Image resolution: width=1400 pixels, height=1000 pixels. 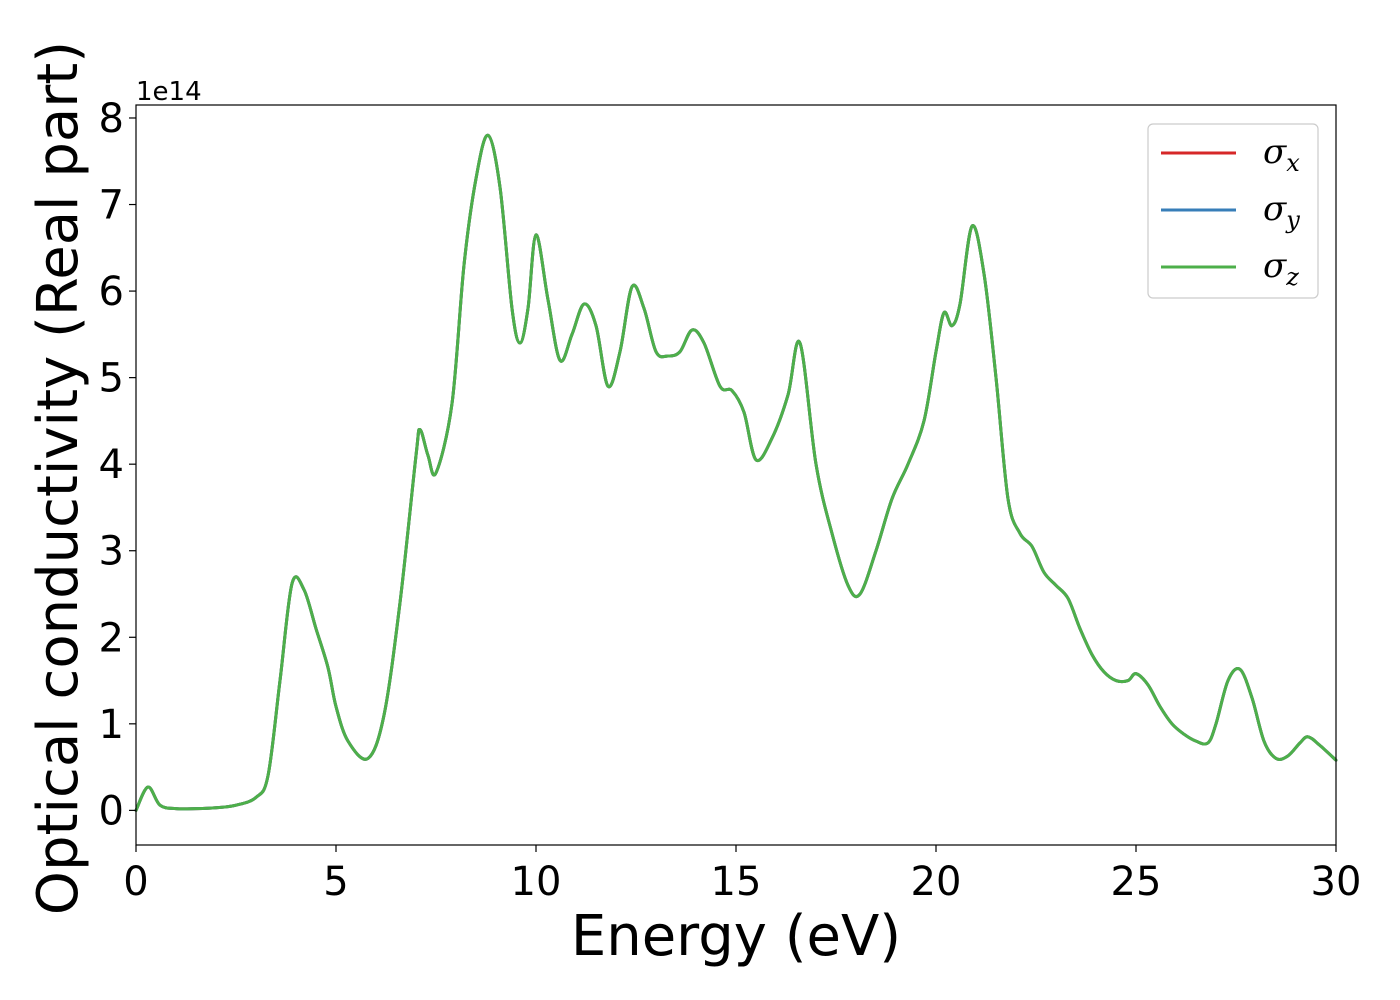 I want to click on x-tick-label: 20, so click(x=936, y=882).